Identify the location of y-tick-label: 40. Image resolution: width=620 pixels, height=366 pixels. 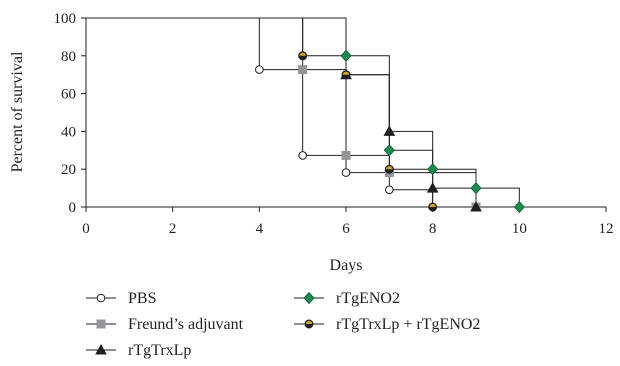
(68, 132).